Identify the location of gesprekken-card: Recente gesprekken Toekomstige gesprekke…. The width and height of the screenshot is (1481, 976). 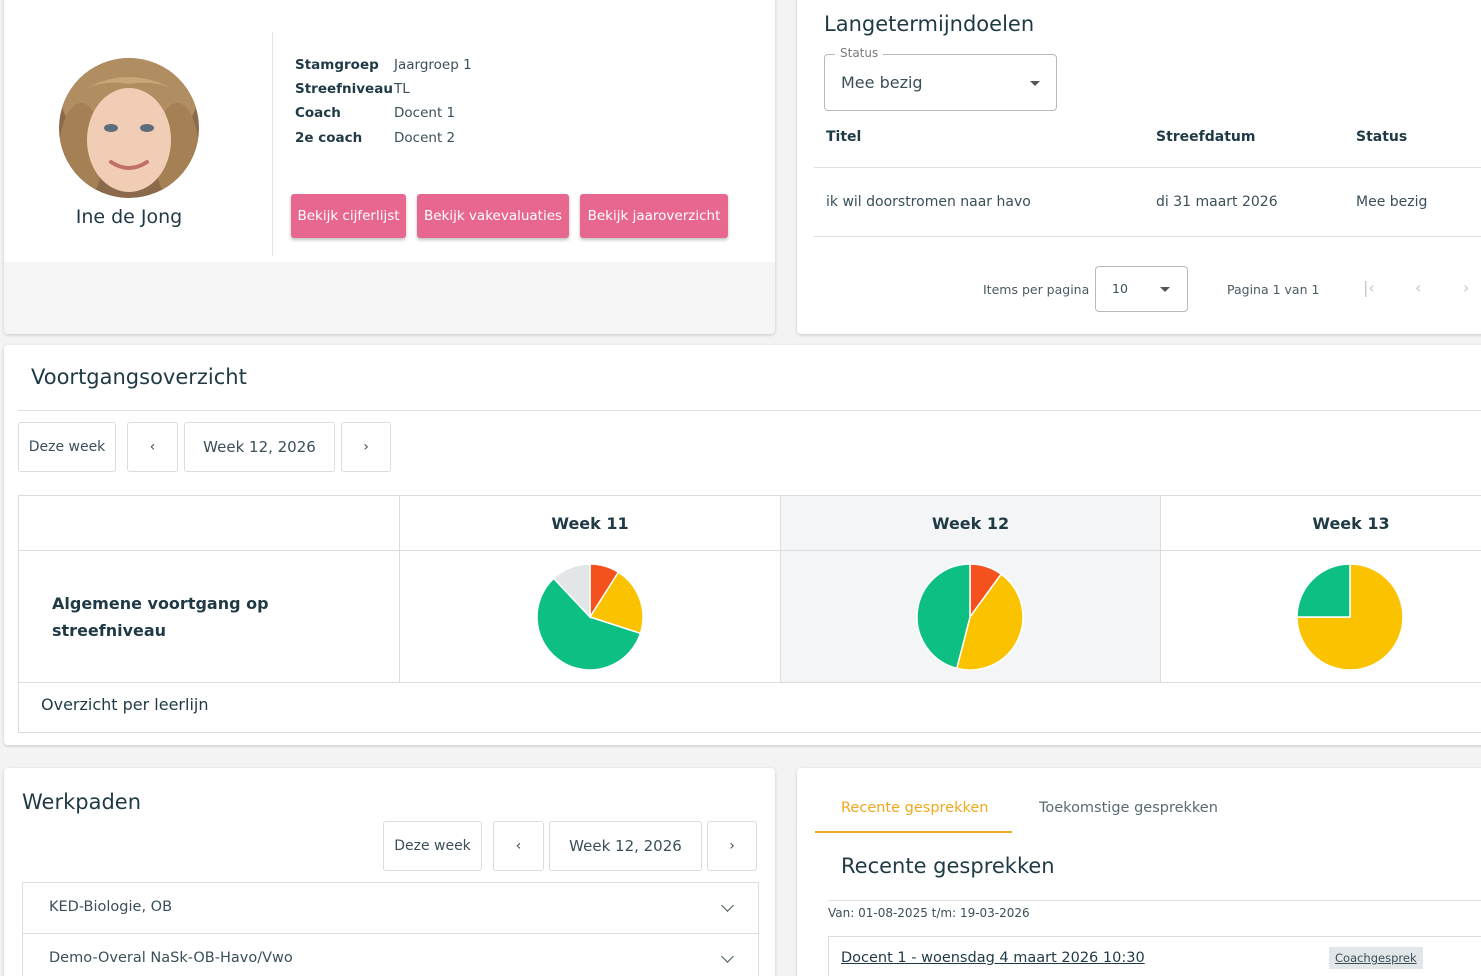
(1139, 872).